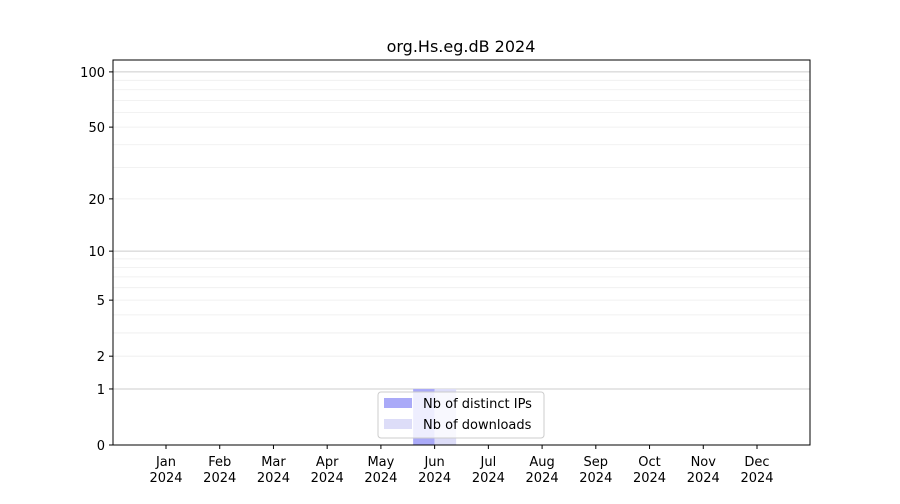 This screenshot has height=504, width=900. I want to click on y-tick-label: 10, so click(96, 252).